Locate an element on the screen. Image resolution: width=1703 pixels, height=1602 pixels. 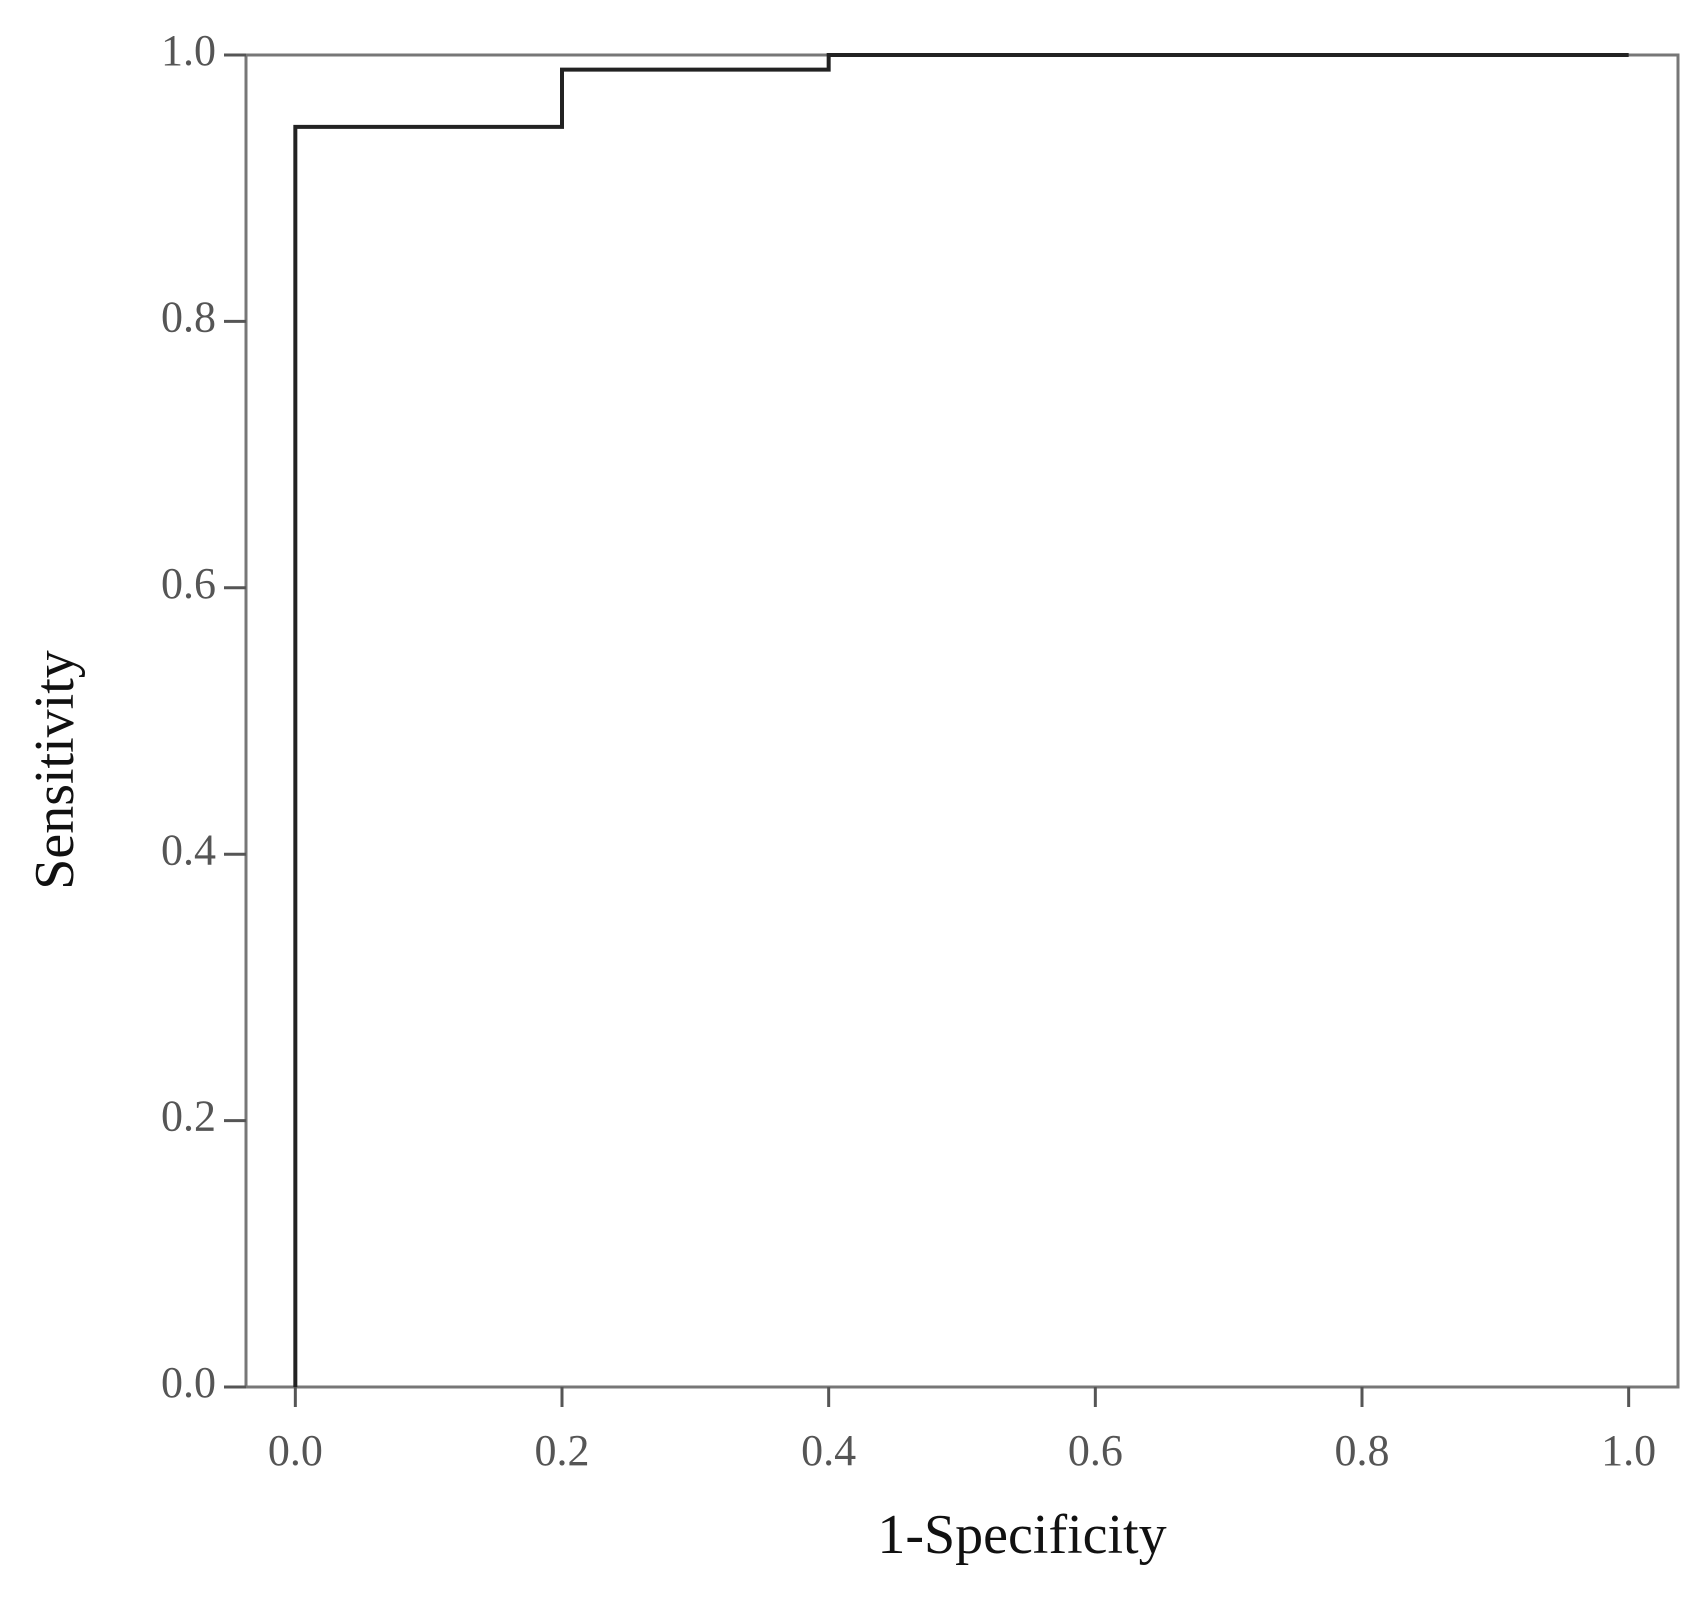
y-axis-title: Sensitivity is located at coordinates (55, 770).